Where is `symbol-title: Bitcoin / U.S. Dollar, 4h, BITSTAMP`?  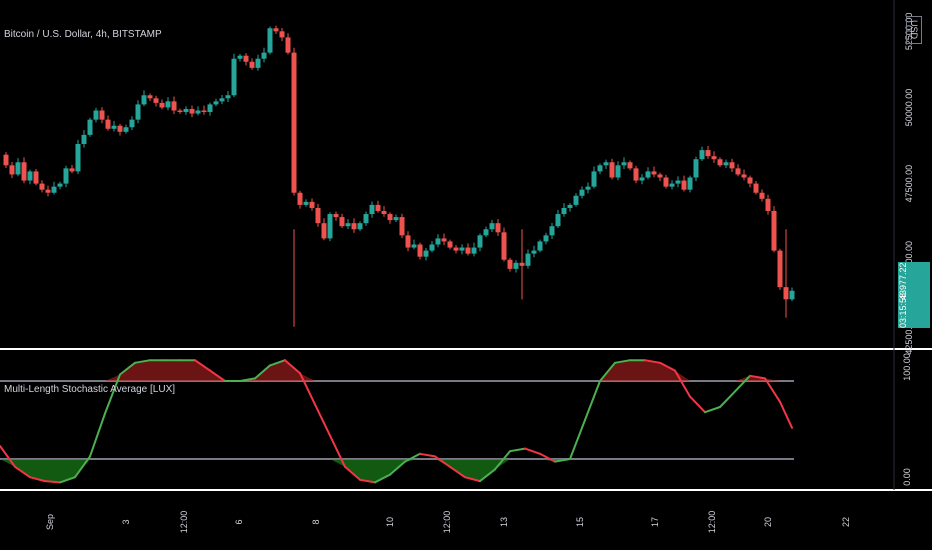 symbol-title: Bitcoin / U.S. Dollar, 4h, BITSTAMP is located at coordinates (83, 34).